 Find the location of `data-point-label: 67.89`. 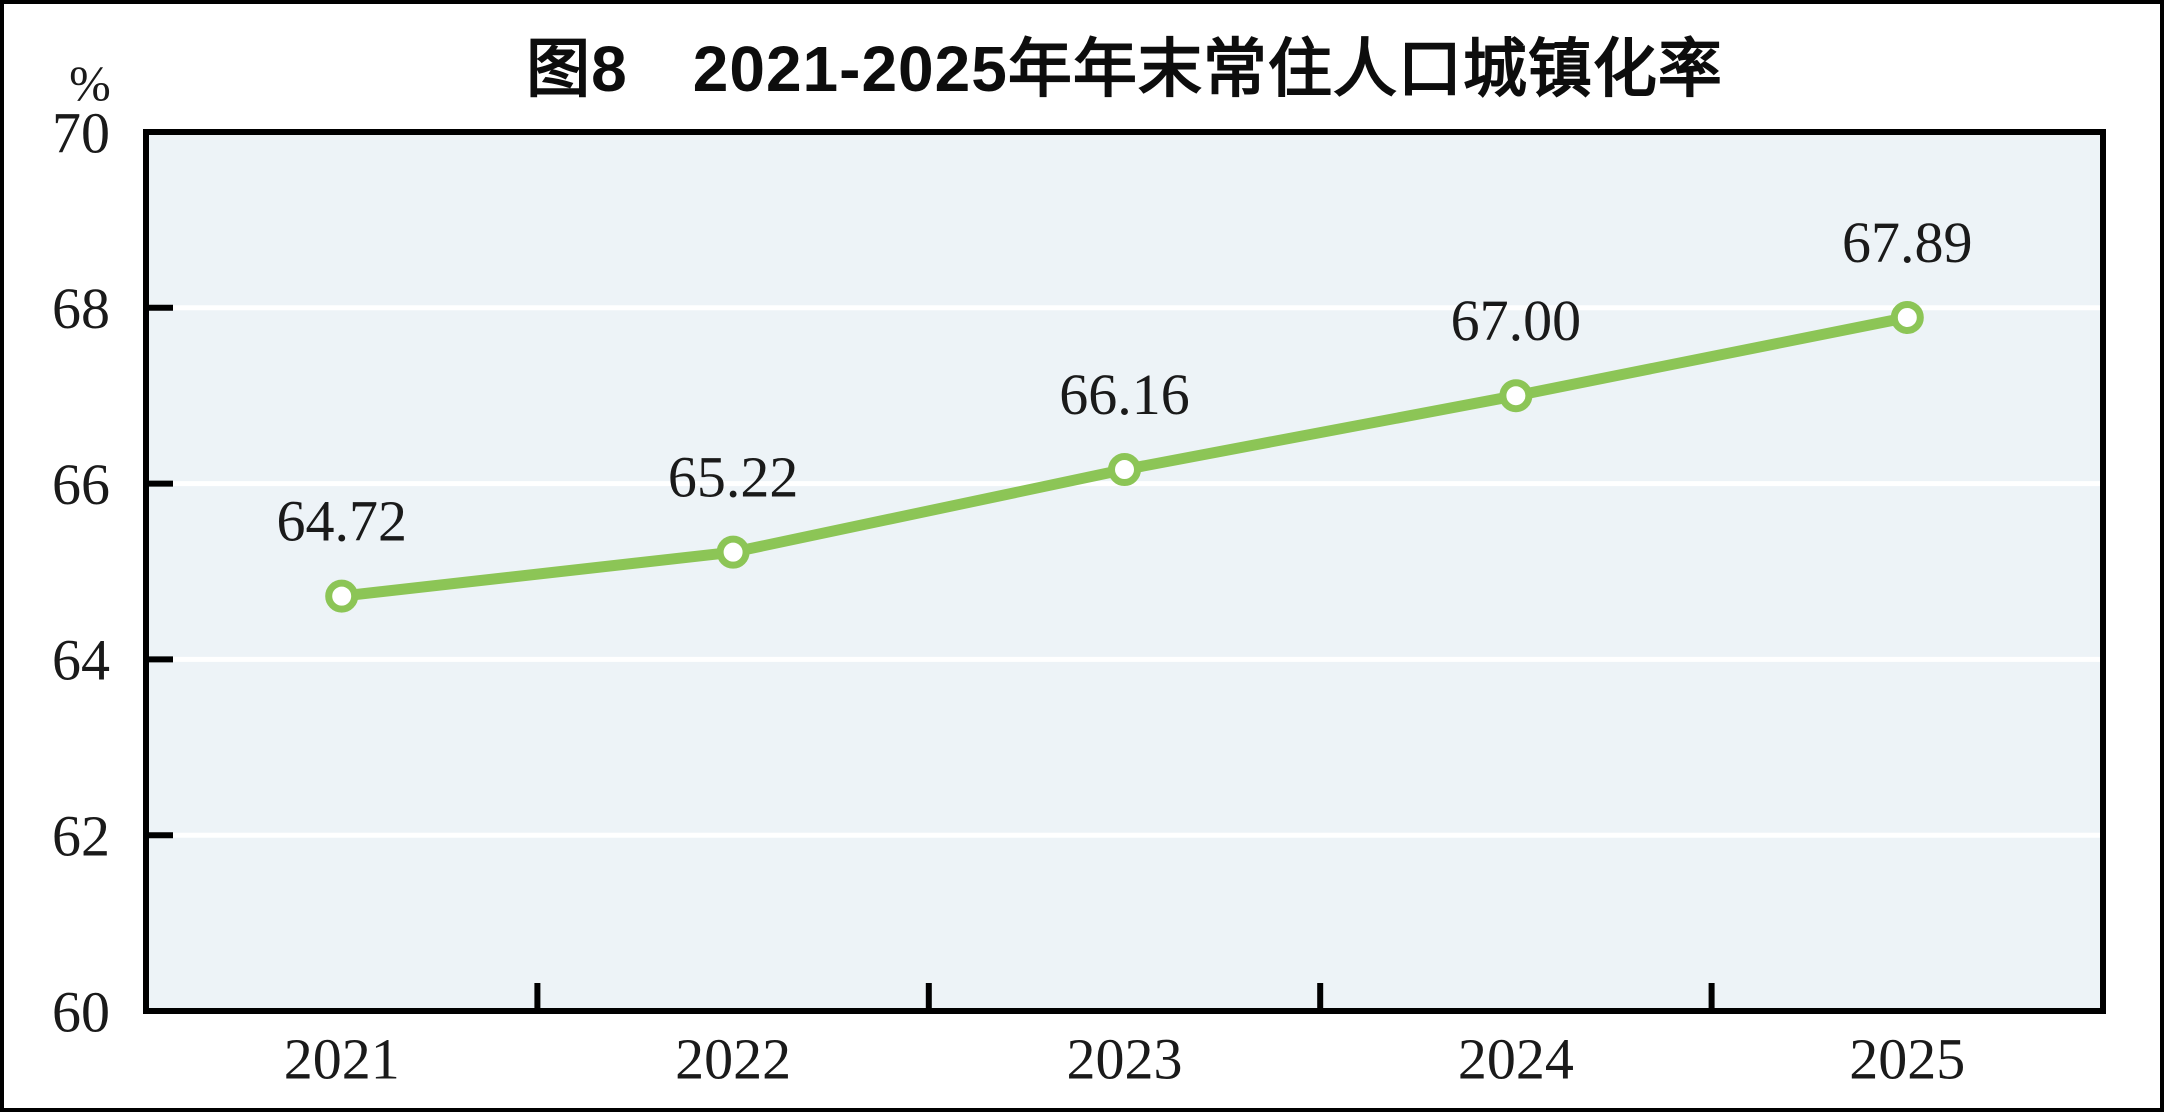

data-point-label: 67.89 is located at coordinates (1907, 242).